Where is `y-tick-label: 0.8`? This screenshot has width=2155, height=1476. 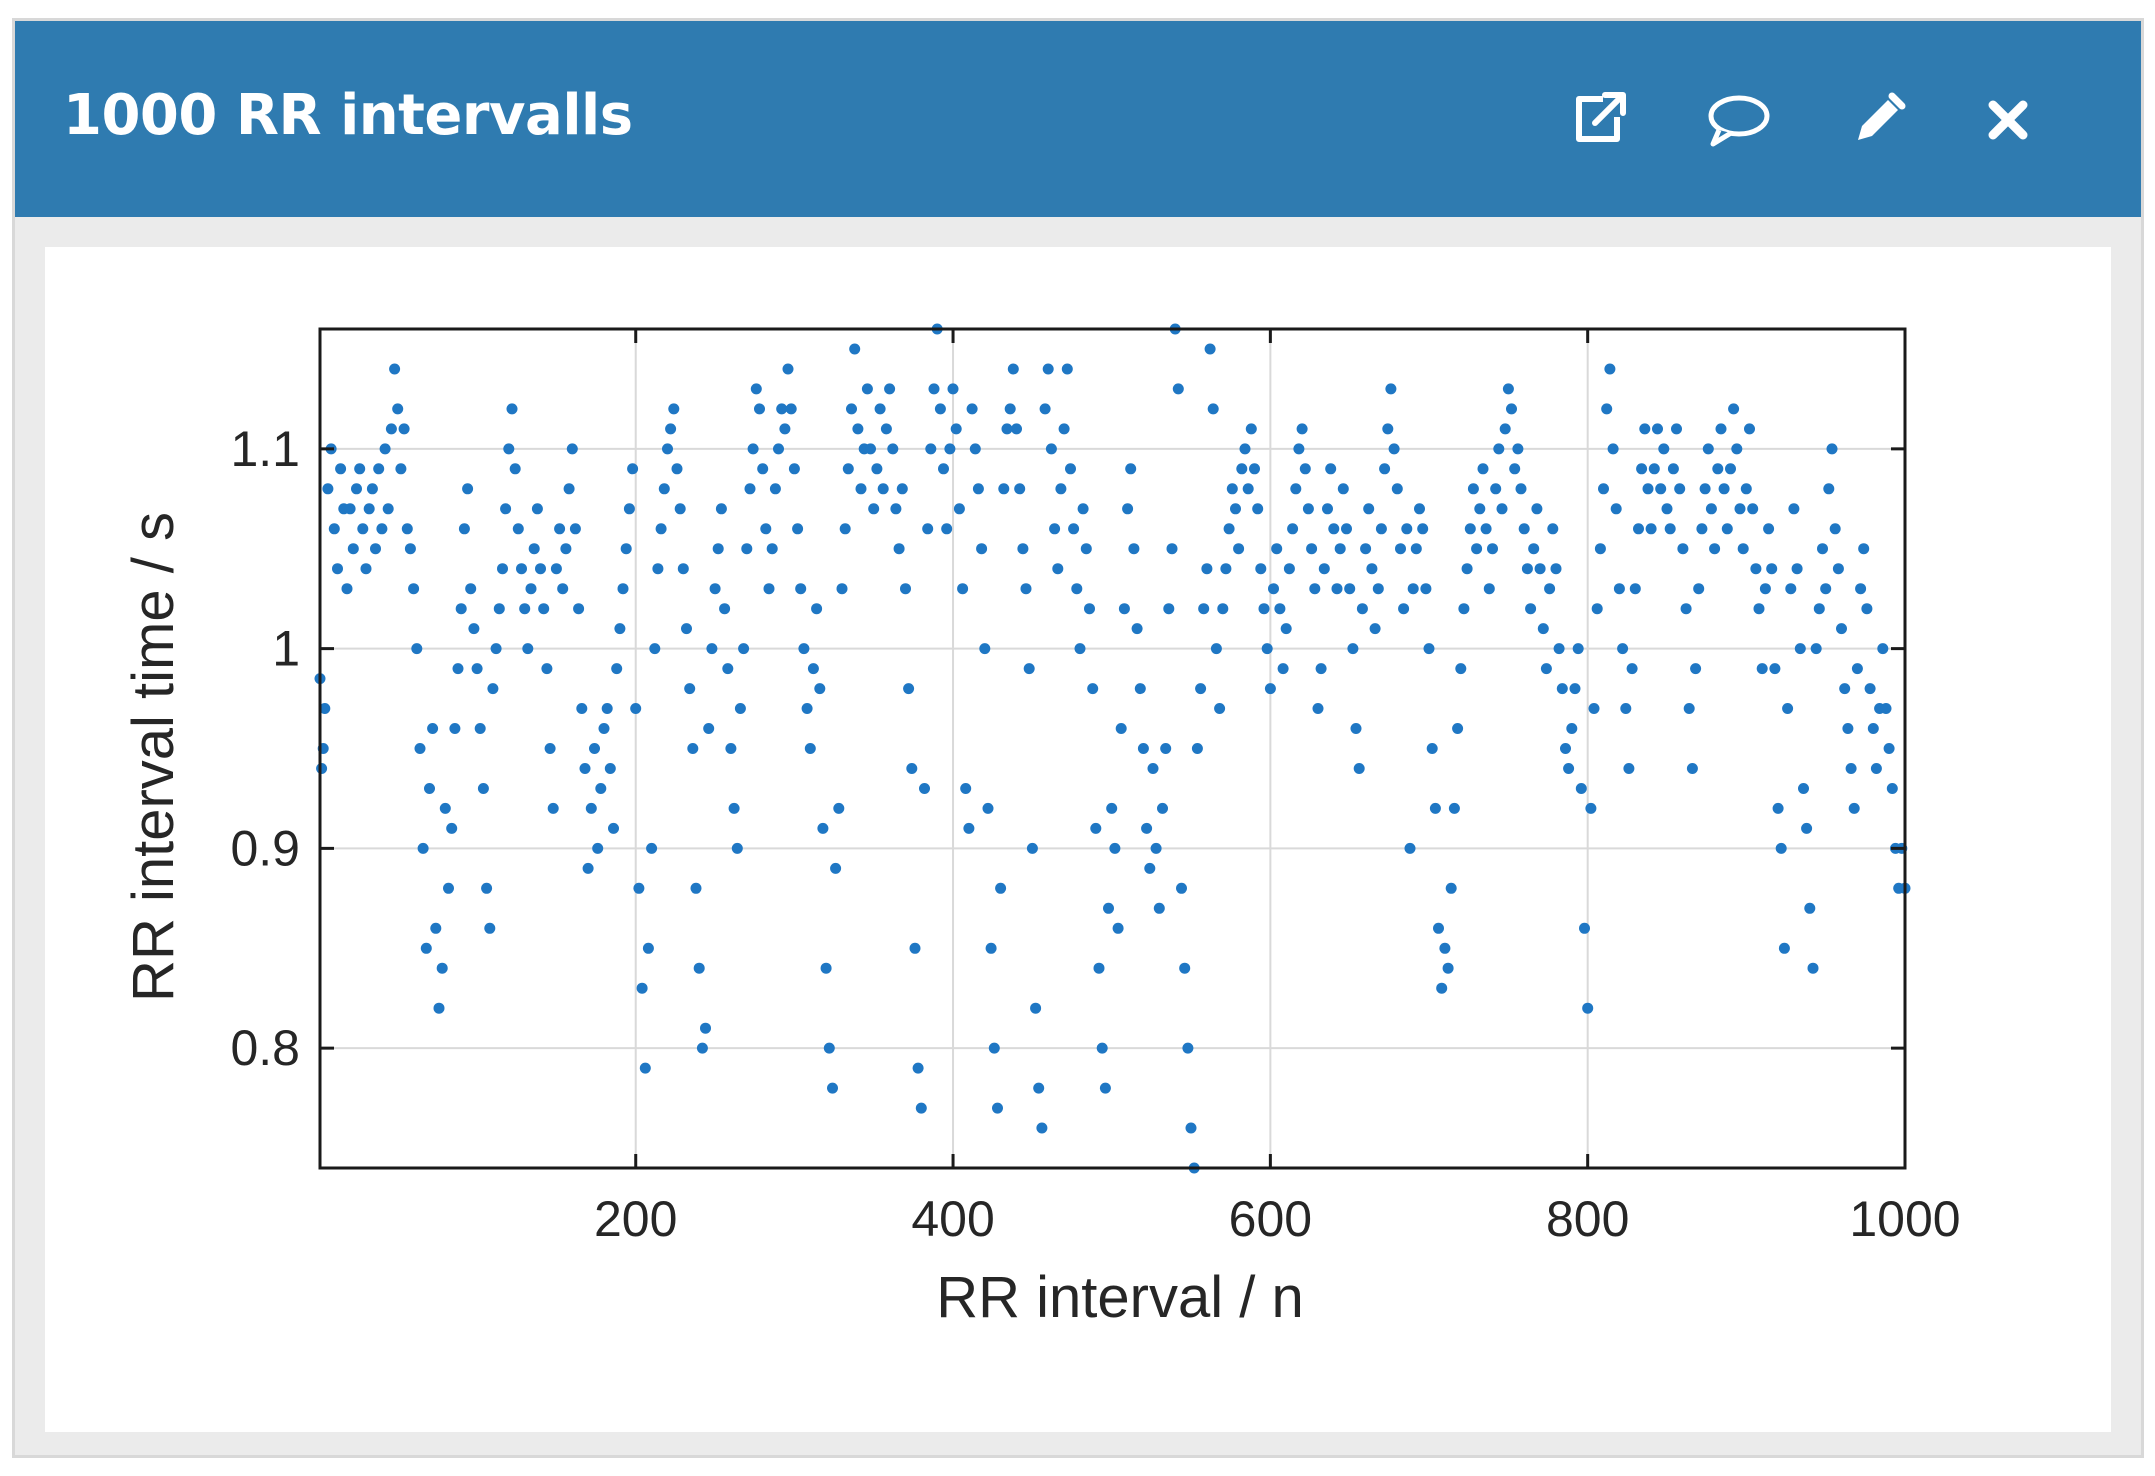
y-tick-label: 0.8 is located at coordinates (265, 1048).